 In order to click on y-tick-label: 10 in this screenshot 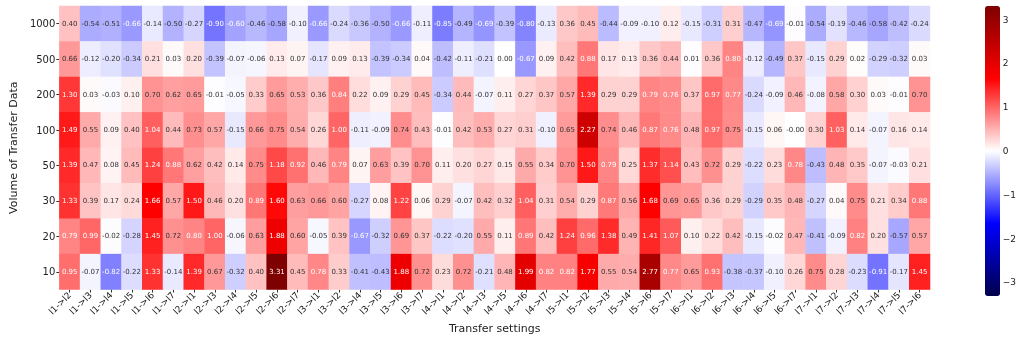, I will do `click(49, 272)`.